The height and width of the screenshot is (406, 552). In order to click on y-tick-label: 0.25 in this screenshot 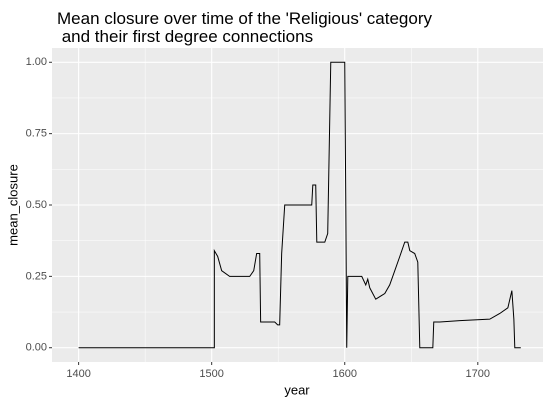, I will do `click(36, 276)`.